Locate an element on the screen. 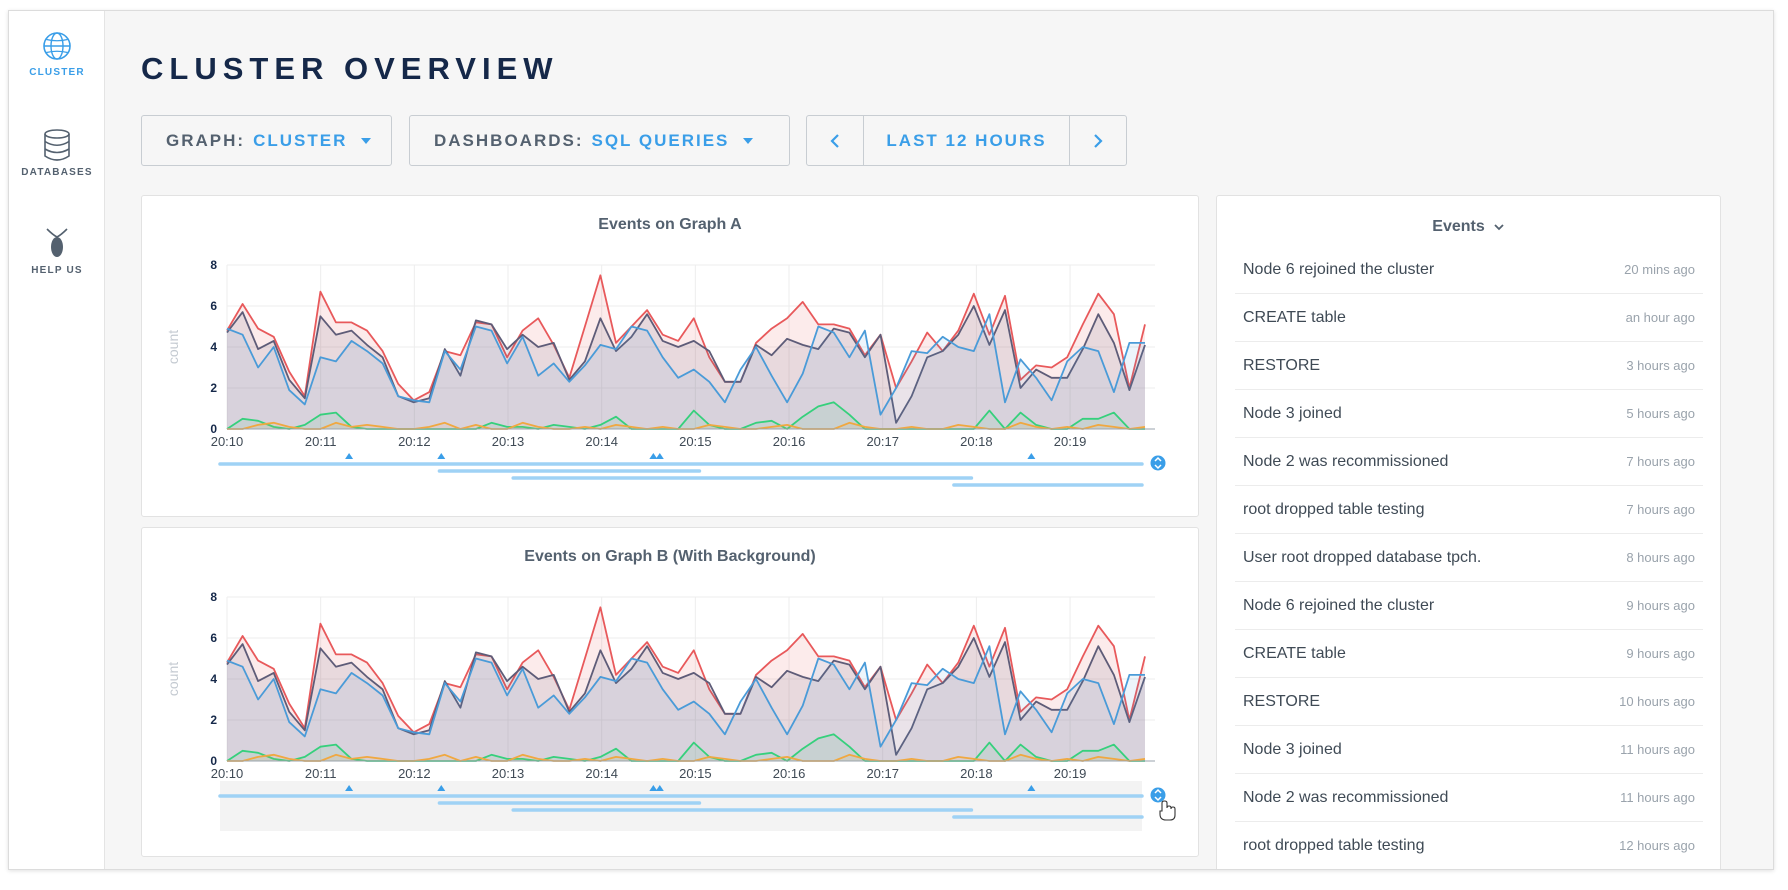  graph-dropdown-label: GRAPH: is located at coordinates (206, 140).